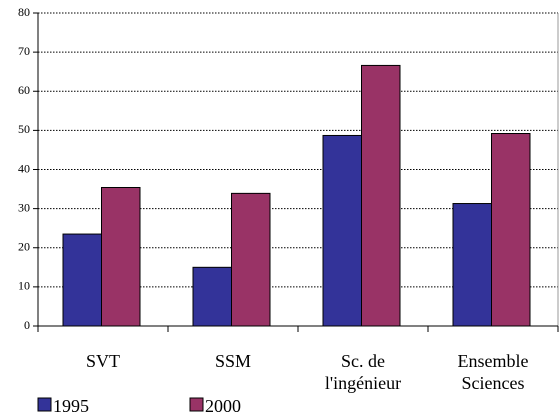 This screenshot has height=416, width=560. Describe the element at coordinates (24, 51) in the screenshot. I see `y-tick-label: 70` at that location.